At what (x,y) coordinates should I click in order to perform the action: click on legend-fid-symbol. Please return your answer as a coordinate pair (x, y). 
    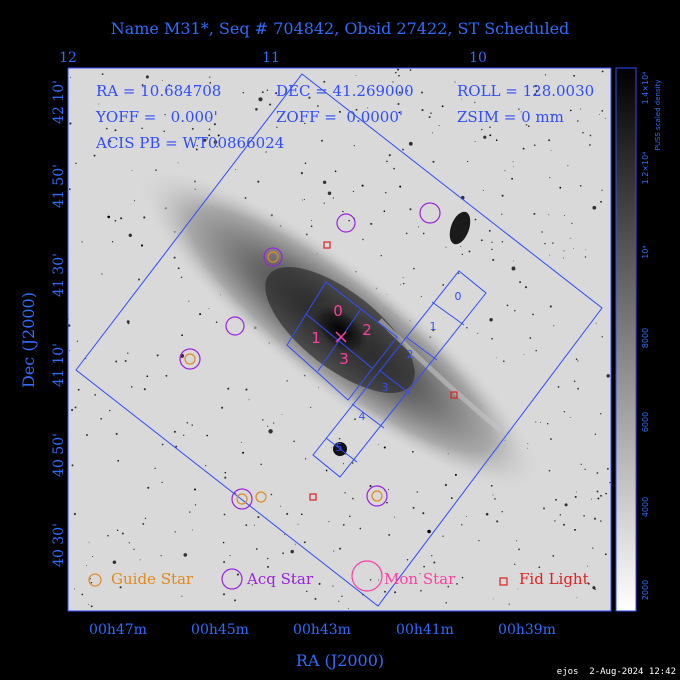
    Looking at the image, I should click on (503, 581).